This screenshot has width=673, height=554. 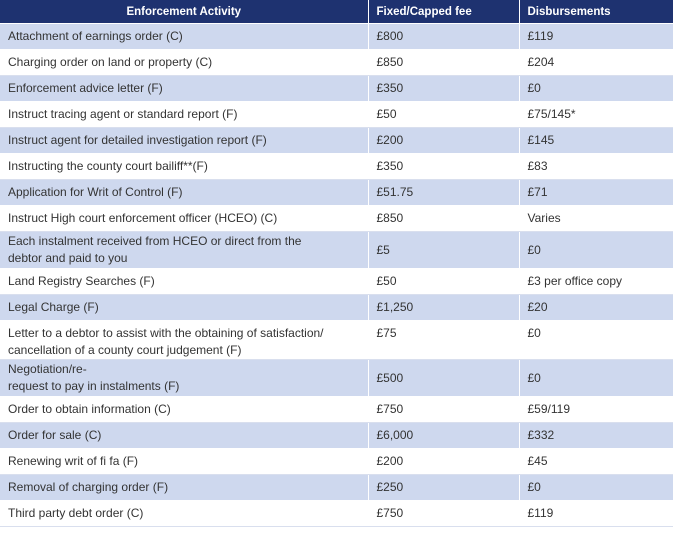 I want to click on disbursements-cell: £20, so click(x=596, y=307).